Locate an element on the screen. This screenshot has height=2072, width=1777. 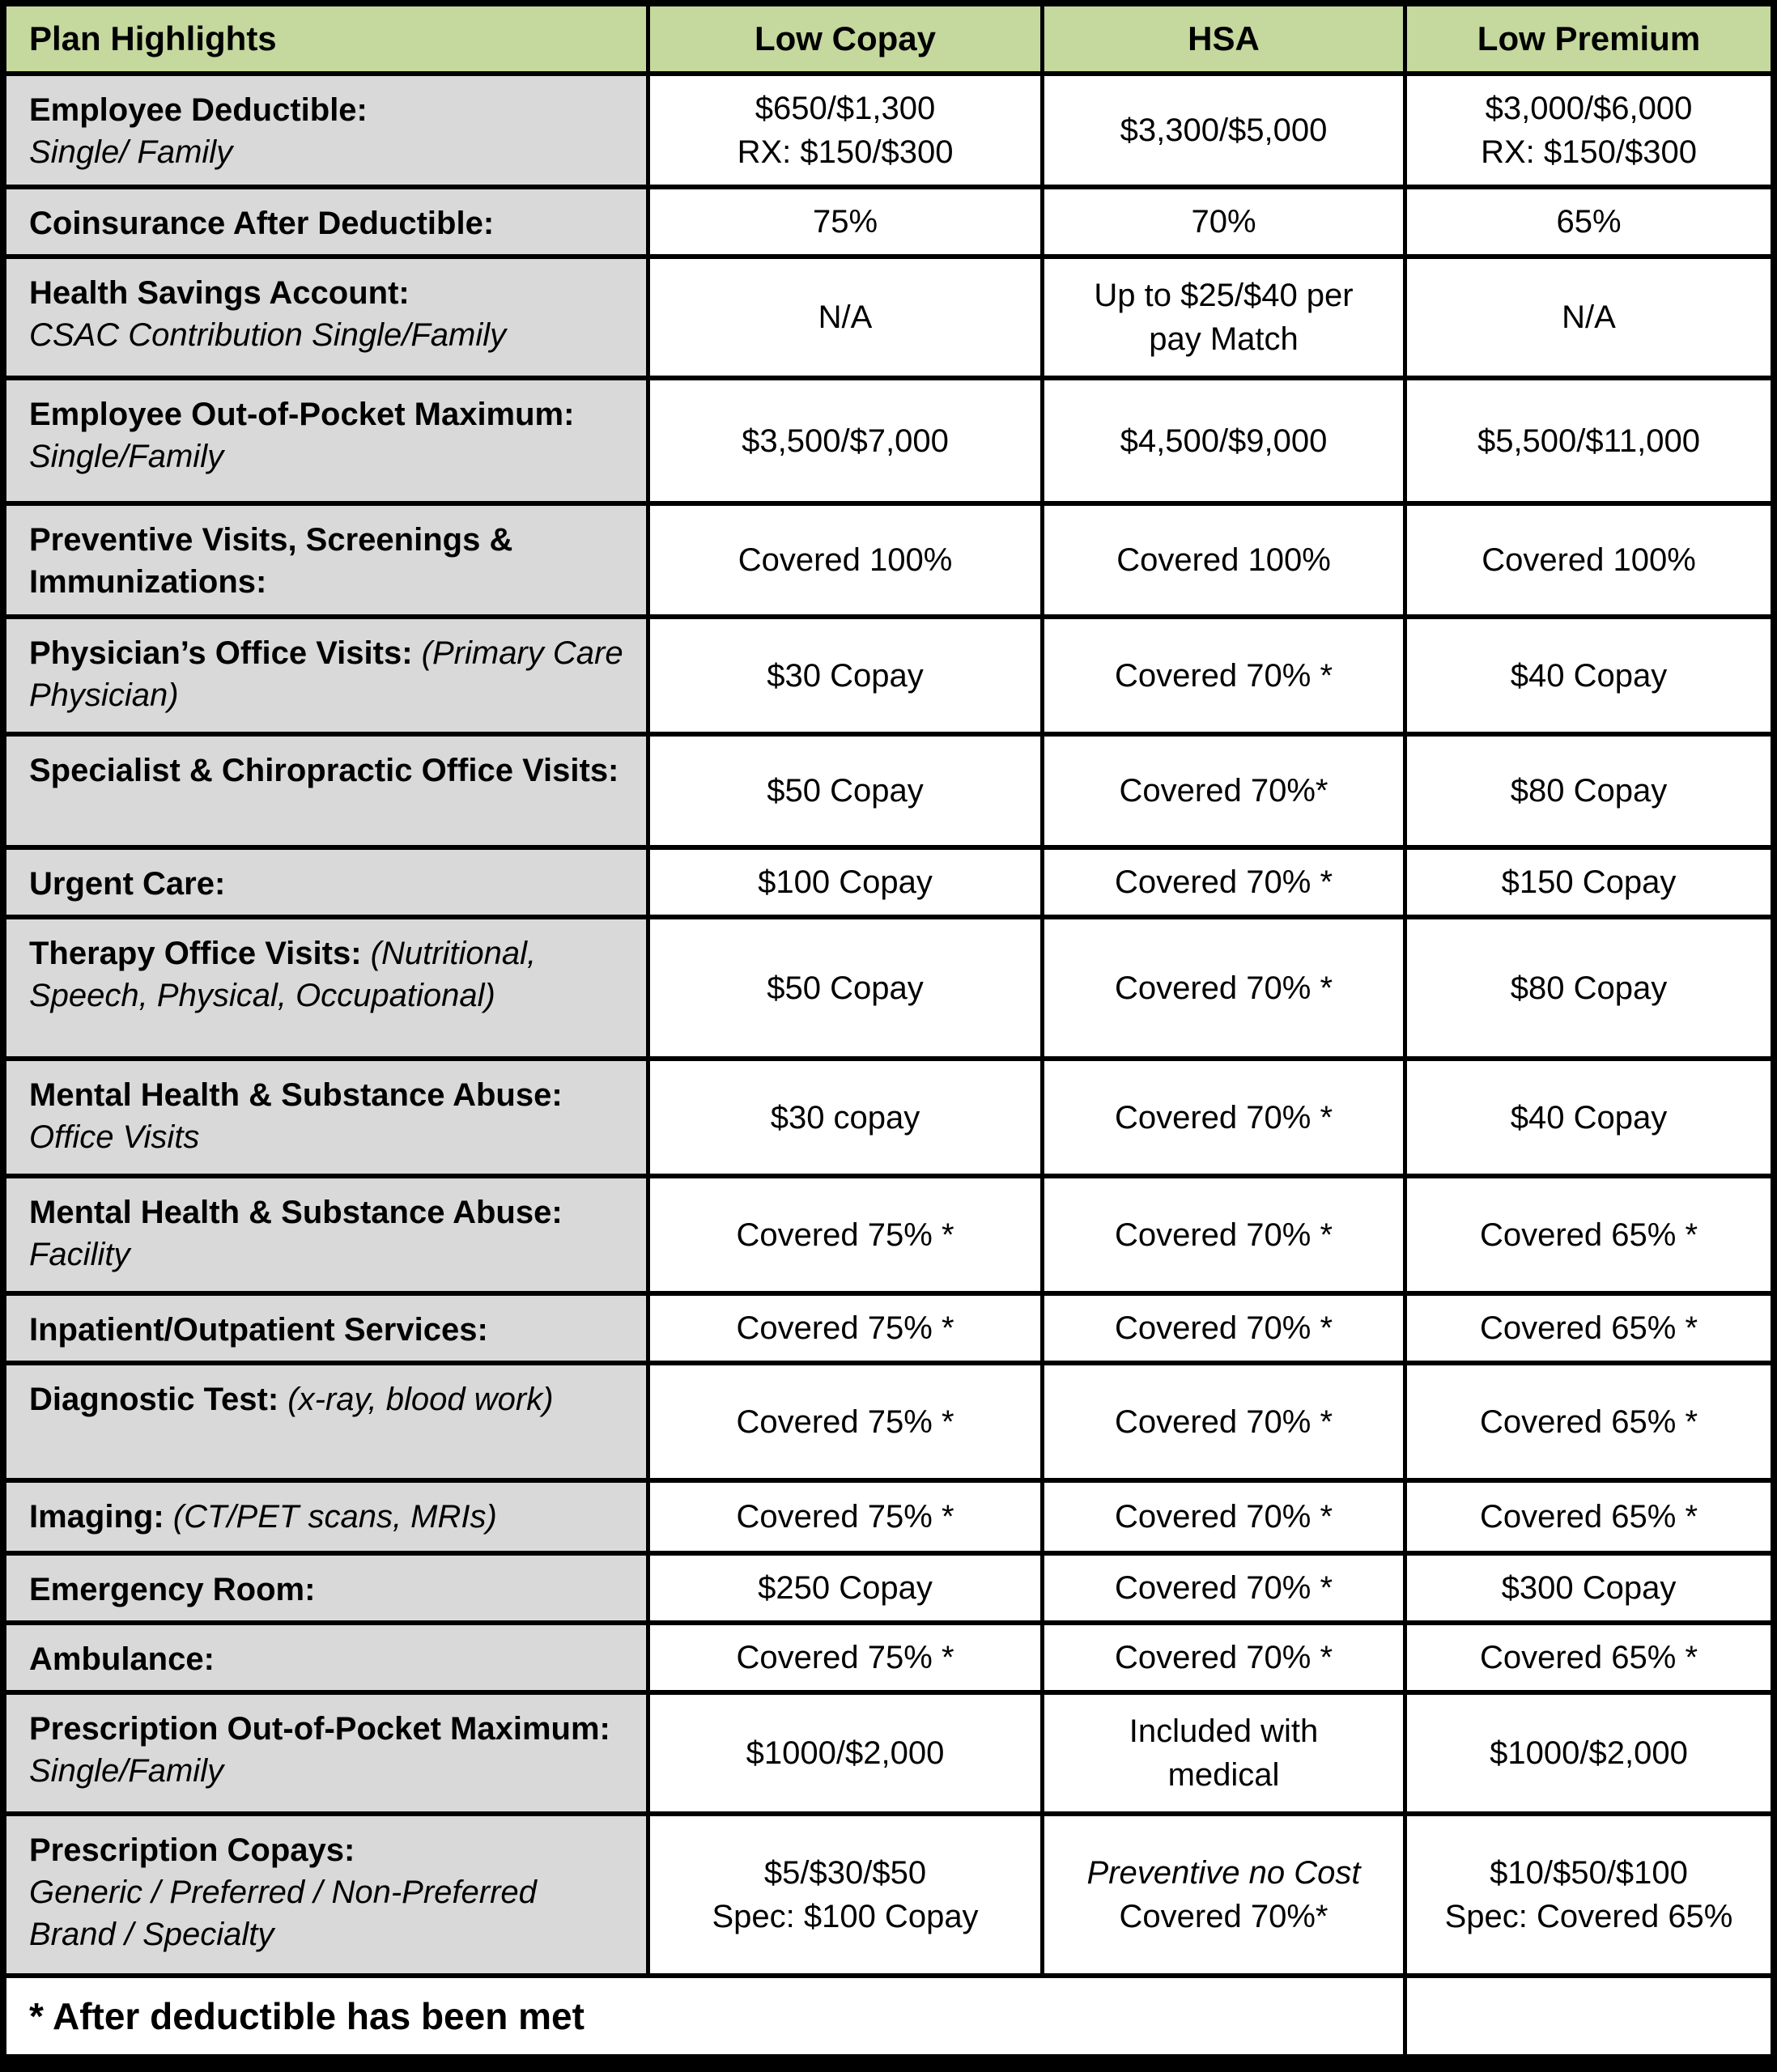
value-line: $10/$50/$100 is located at coordinates (1589, 1873).